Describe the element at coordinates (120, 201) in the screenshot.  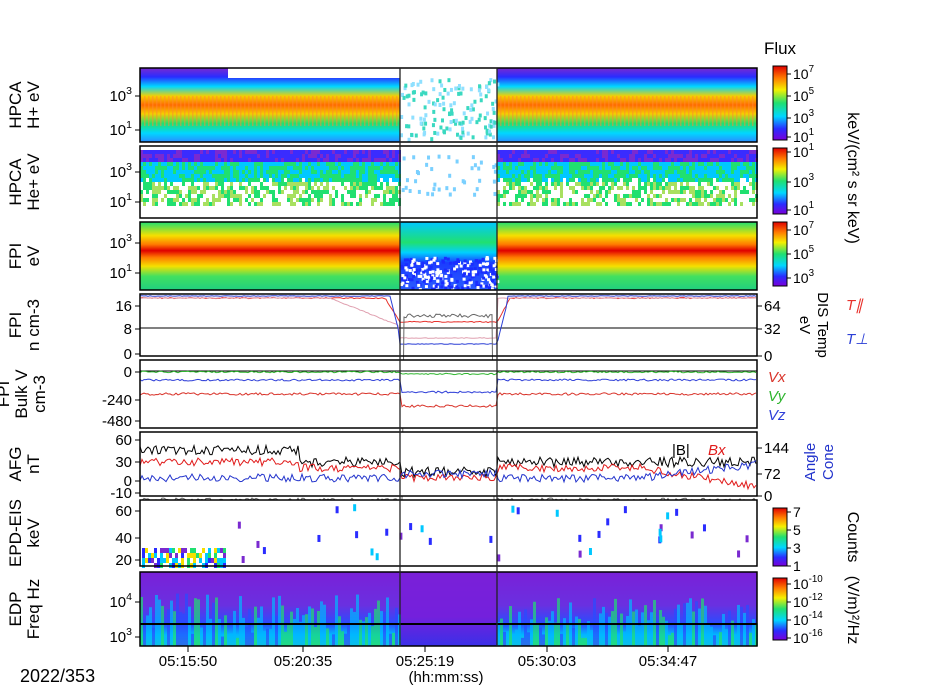
I see `tick-label: 101` at that location.